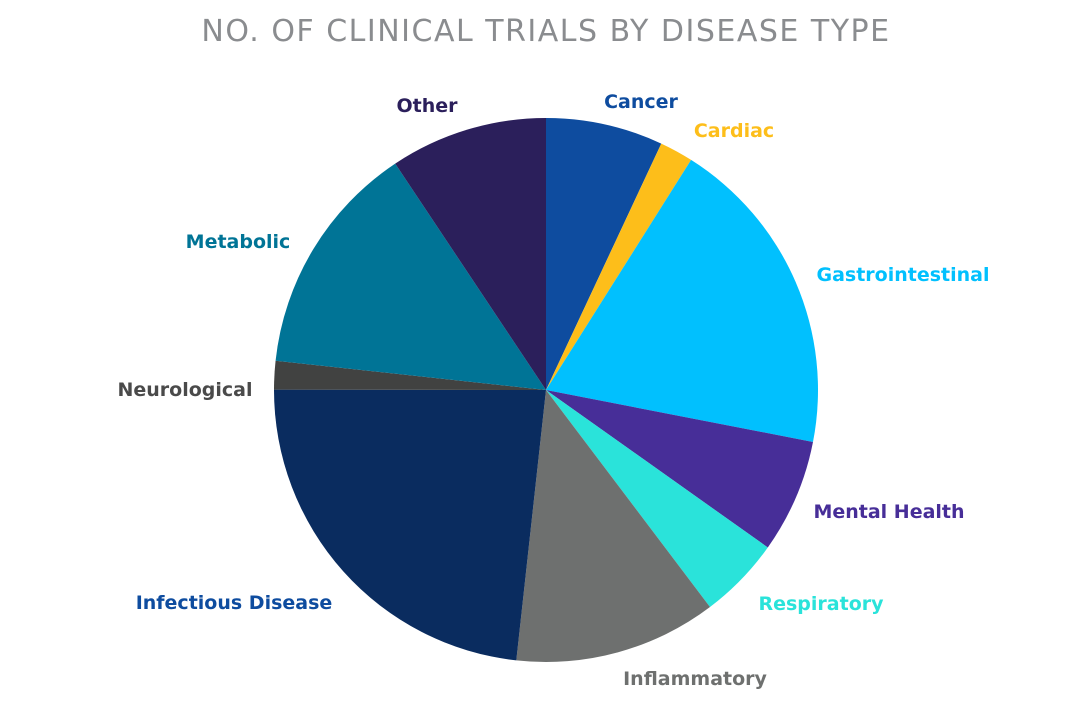  What do you see at coordinates (546, 31) in the screenshot?
I see `chart-title: NO. OF CLINICAL TRIALS BY DISEASE TYPE` at bounding box center [546, 31].